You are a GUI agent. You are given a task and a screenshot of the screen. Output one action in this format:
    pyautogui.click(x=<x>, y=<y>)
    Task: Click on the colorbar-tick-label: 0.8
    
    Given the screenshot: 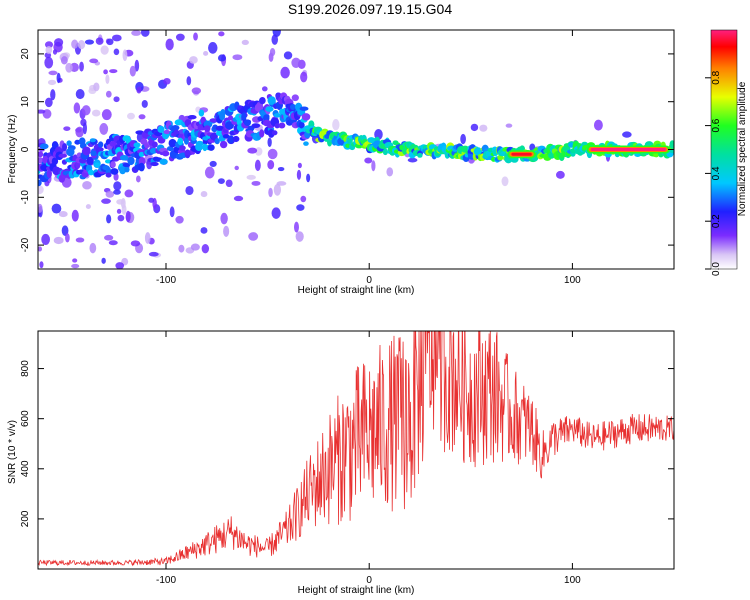 What is the action you would take?
    pyautogui.click(x=716, y=77)
    